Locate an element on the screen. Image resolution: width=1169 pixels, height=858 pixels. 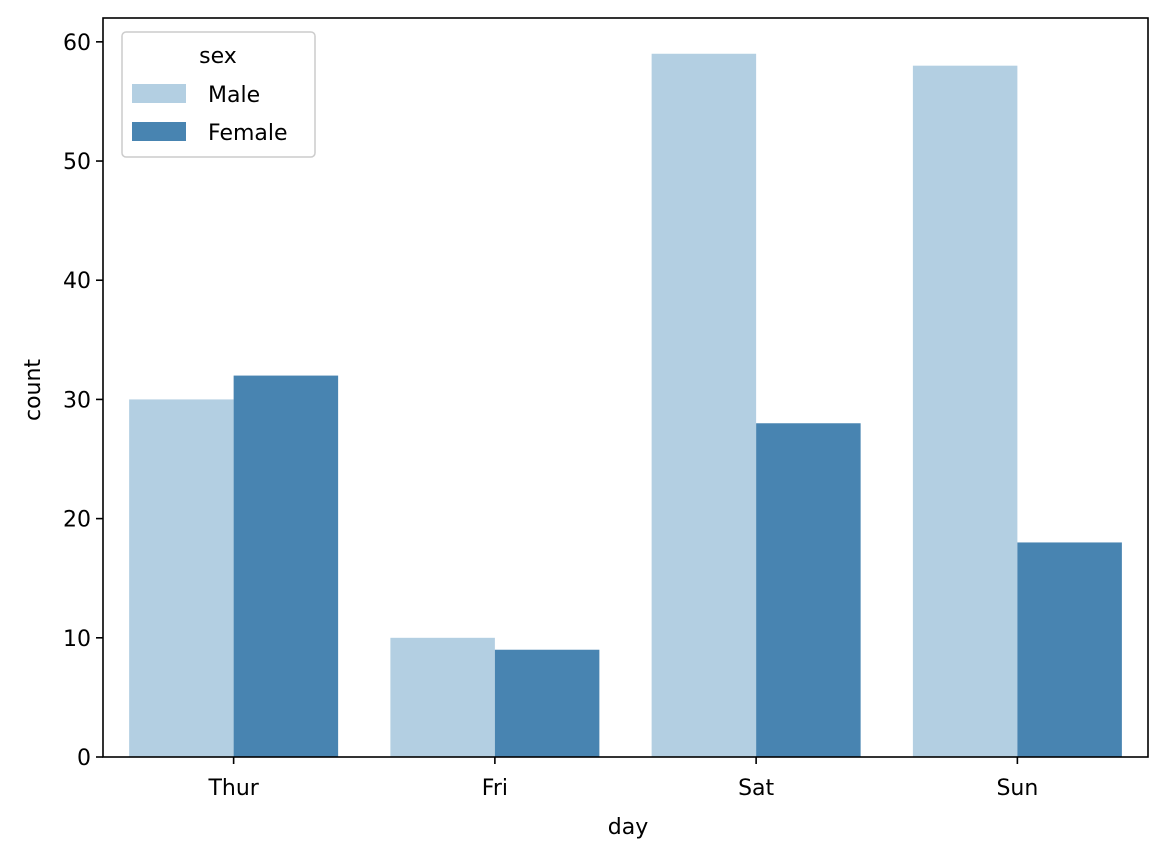
y-tick-label: 50 is located at coordinates (77, 162).